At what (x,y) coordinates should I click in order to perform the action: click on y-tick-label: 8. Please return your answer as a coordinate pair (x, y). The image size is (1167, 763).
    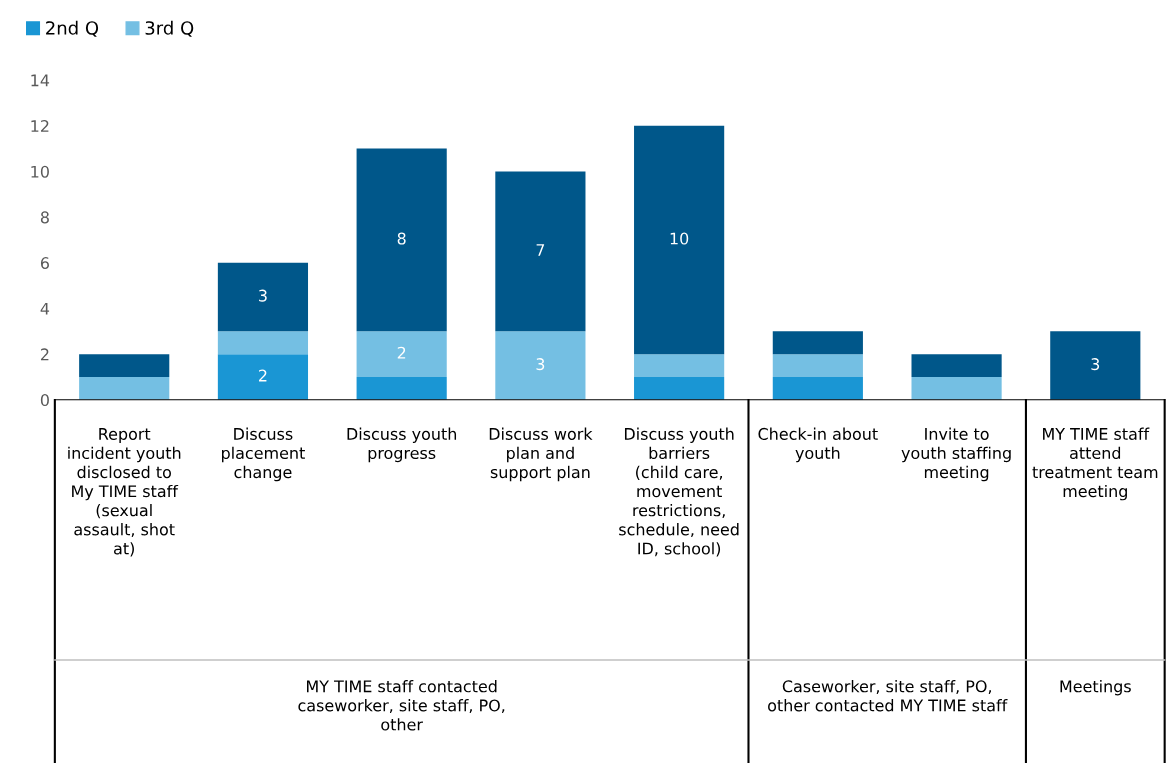
    Looking at the image, I should click on (44, 217).